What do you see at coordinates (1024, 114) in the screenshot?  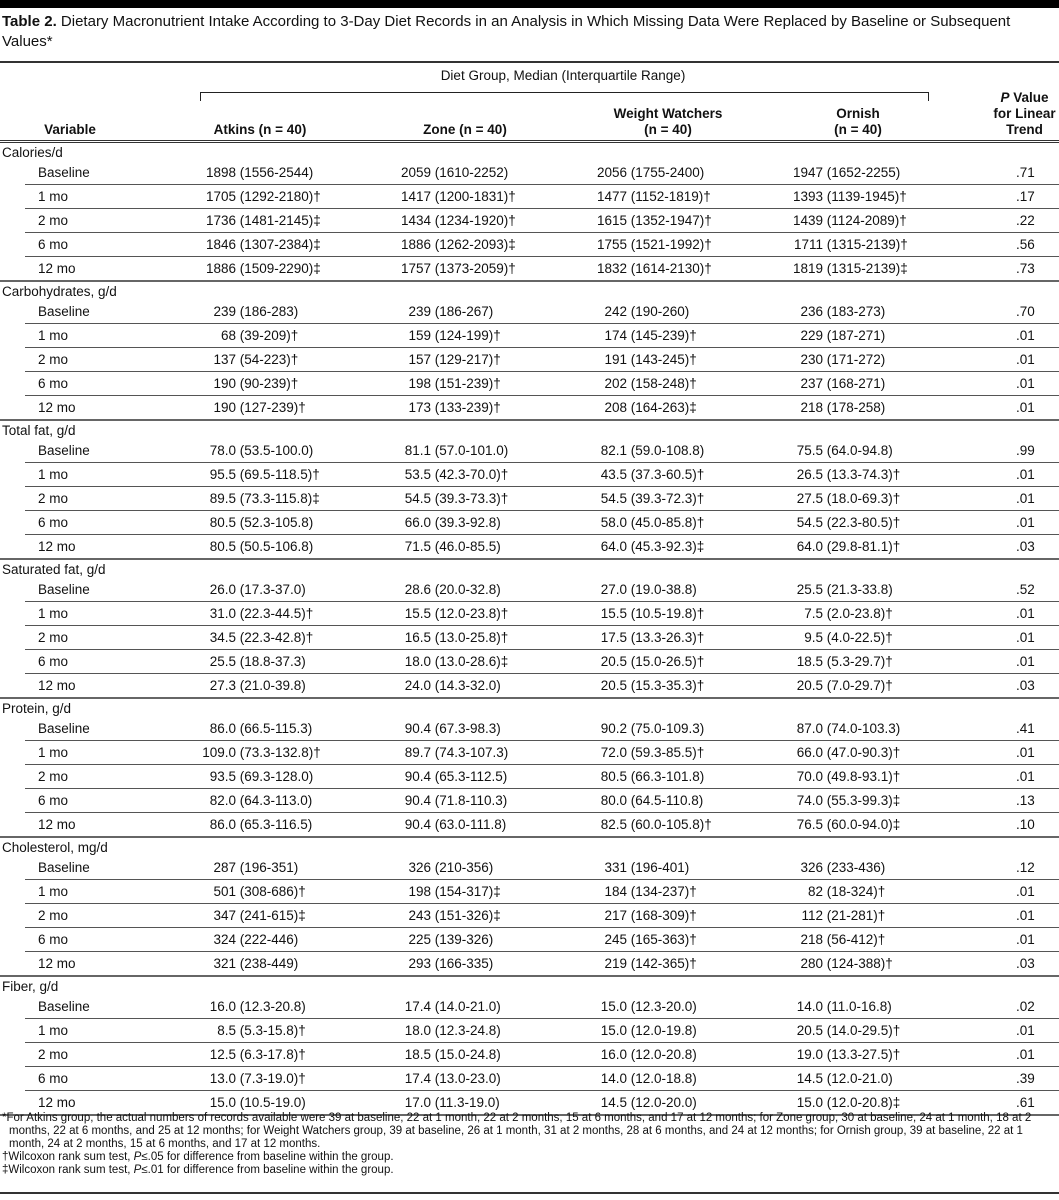 I see `col-header-p-value: P Value for Linear Trend` at bounding box center [1024, 114].